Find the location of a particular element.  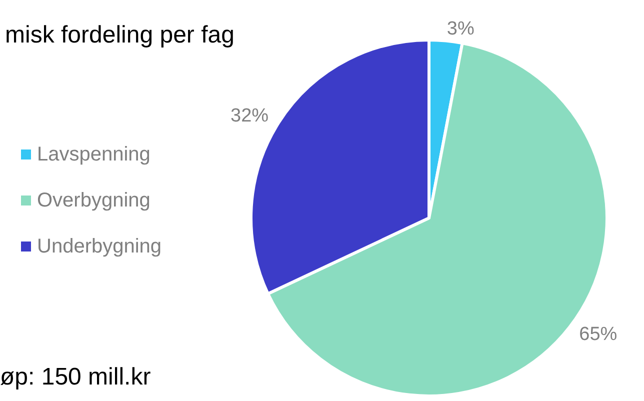

data-label: 32% is located at coordinates (249, 116).